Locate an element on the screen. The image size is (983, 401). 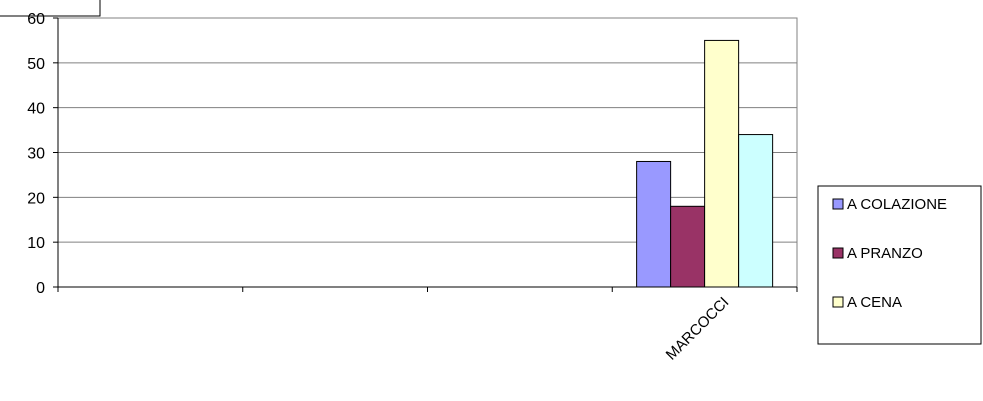
x-category-label: MARCOCCI is located at coordinates (698, 329).